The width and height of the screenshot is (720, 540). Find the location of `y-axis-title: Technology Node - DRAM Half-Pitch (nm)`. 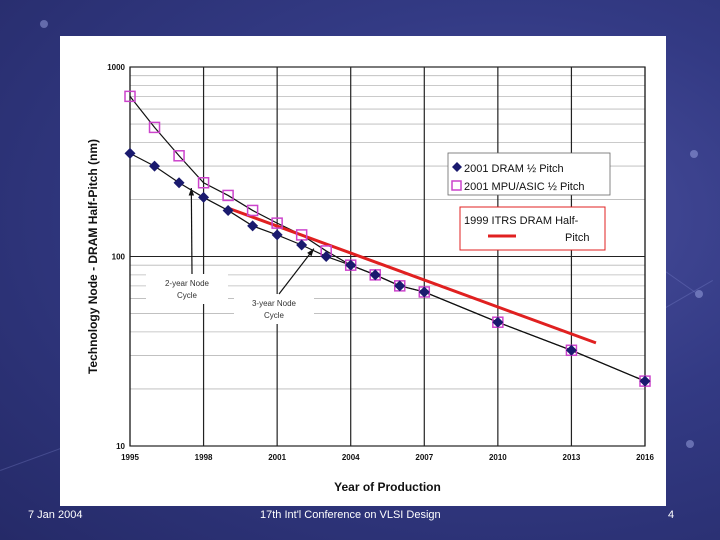

y-axis-title: Technology Node - DRAM Half-Pitch (nm) is located at coordinates (93, 256).